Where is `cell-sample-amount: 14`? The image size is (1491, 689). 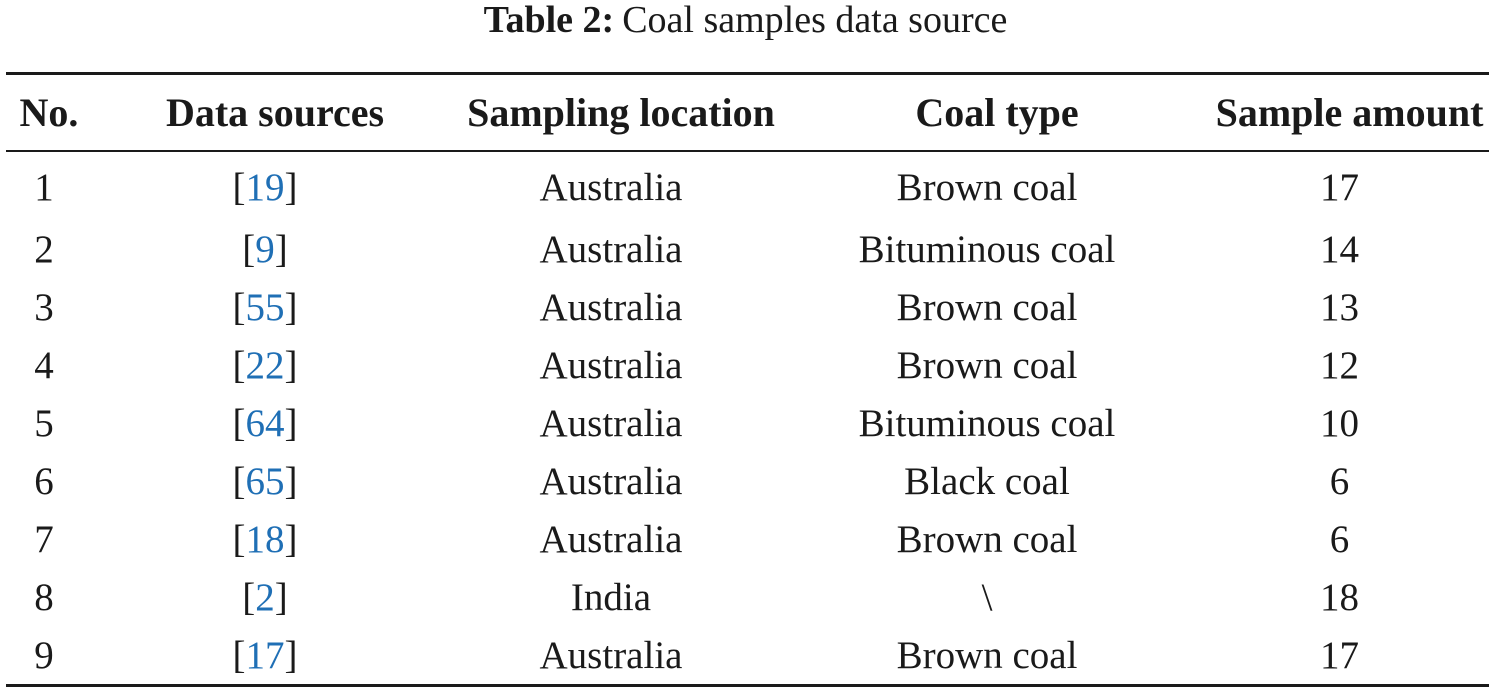 cell-sample-amount: 14 is located at coordinates (1339, 249).